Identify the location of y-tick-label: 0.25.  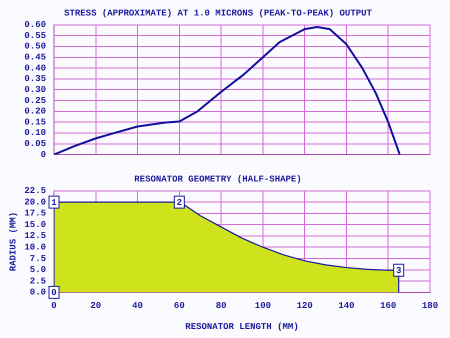
(35, 101).